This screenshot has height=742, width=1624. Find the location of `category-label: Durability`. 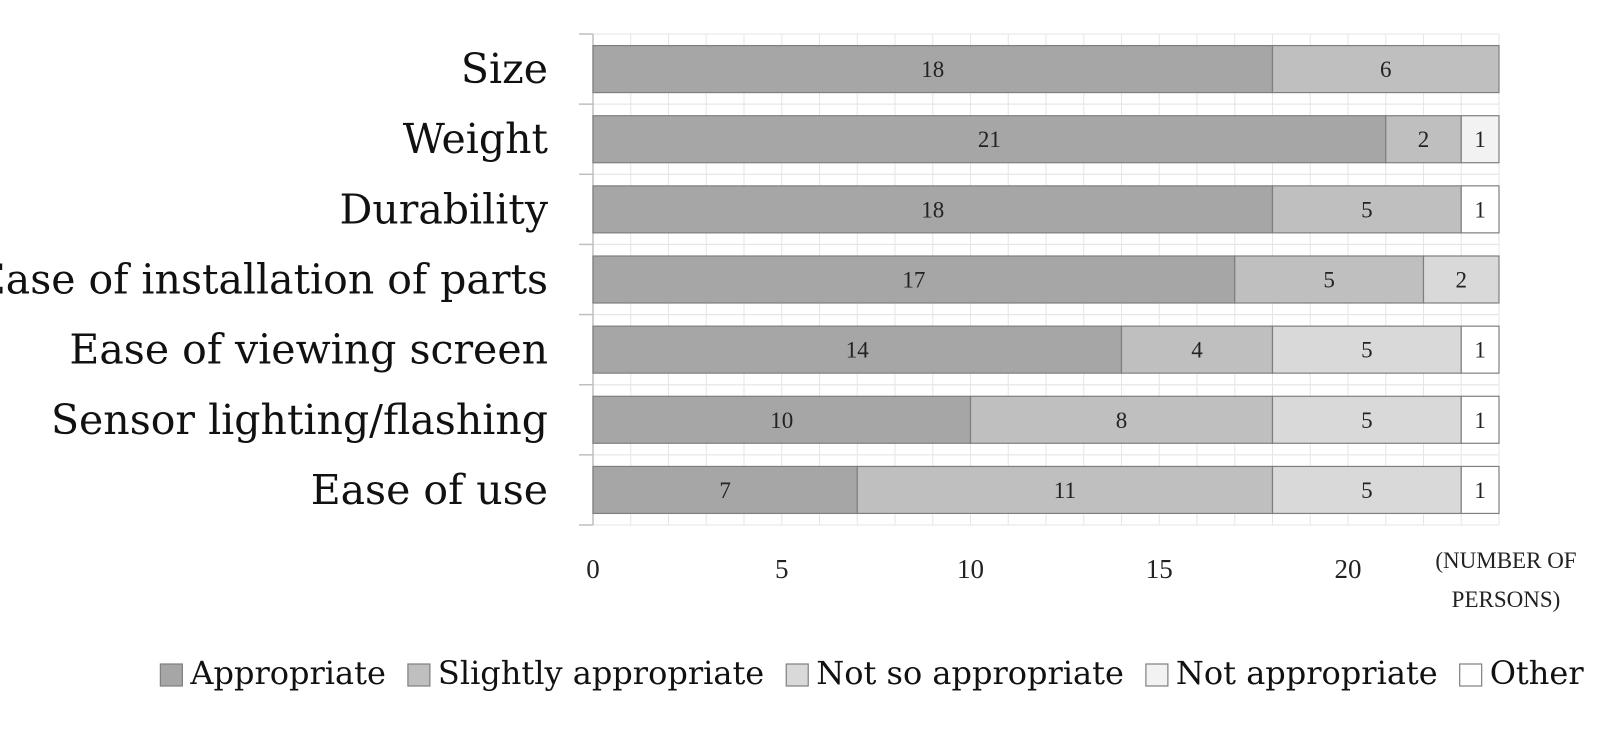

category-label: Durability is located at coordinates (443, 209).